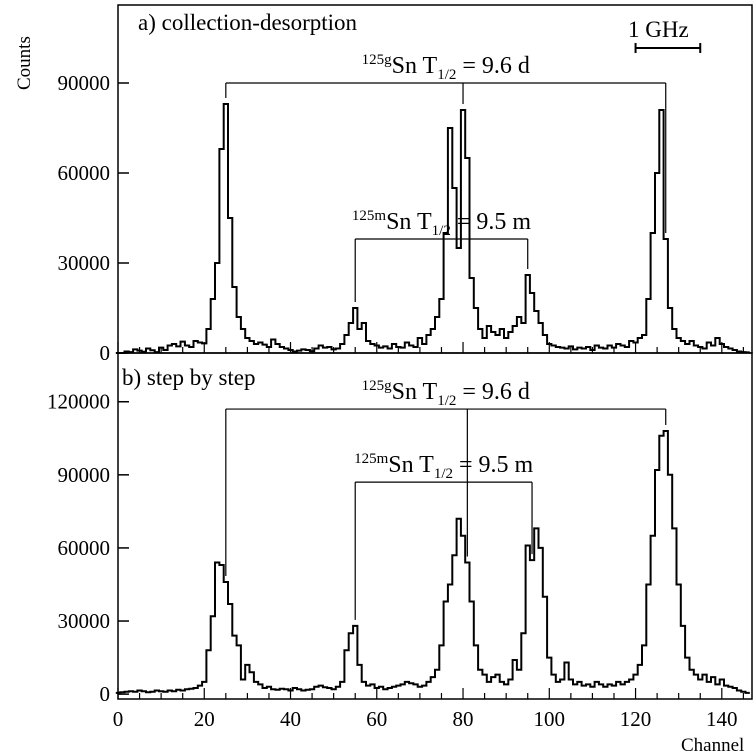 This screenshot has height=755, width=753. I want to click on isotope-label-a-0: 125gSn T1/2 = 9.6 d, so click(446, 67).